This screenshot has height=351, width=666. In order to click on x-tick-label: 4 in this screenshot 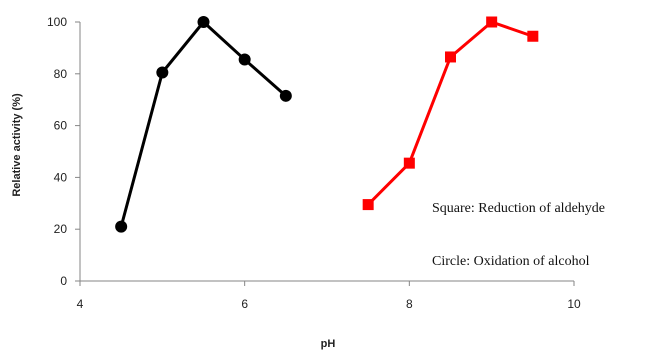, I will do `click(80, 304)`.